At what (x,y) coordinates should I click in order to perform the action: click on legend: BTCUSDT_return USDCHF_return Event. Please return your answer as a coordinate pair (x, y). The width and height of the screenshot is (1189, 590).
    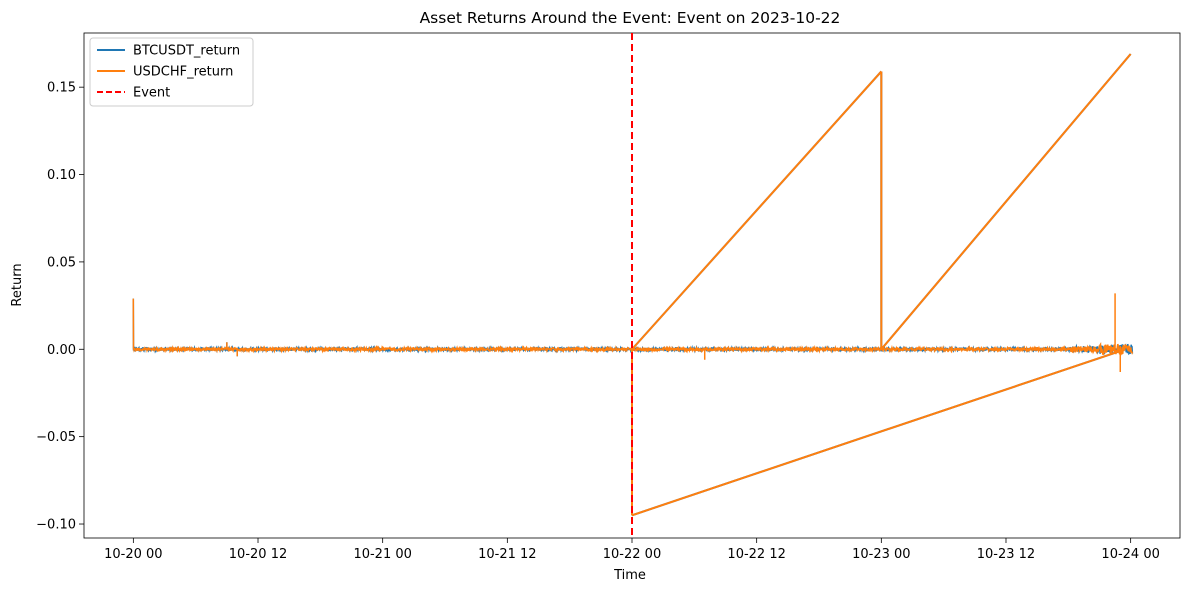
    Looking at the image, I should click on (171, 72).